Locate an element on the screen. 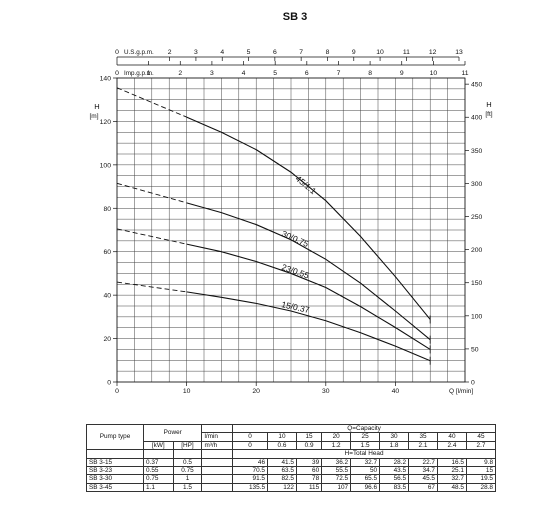 The width and height of the screenshot is (533, 521). head-value: 32.7 is located at coordinates (365, 462).